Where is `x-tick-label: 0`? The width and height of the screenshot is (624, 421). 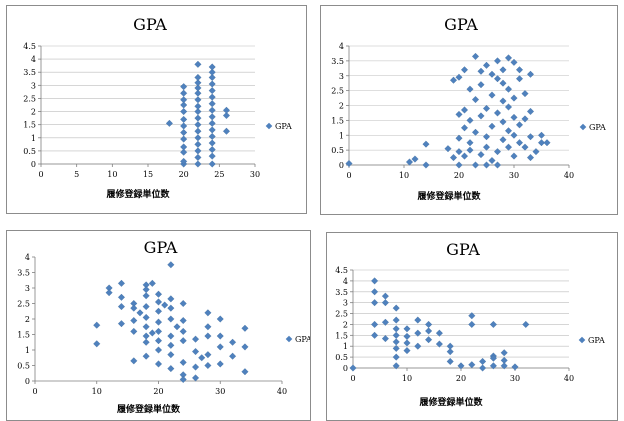 x-tick-label: 0 is located at coordinates (352, 378).